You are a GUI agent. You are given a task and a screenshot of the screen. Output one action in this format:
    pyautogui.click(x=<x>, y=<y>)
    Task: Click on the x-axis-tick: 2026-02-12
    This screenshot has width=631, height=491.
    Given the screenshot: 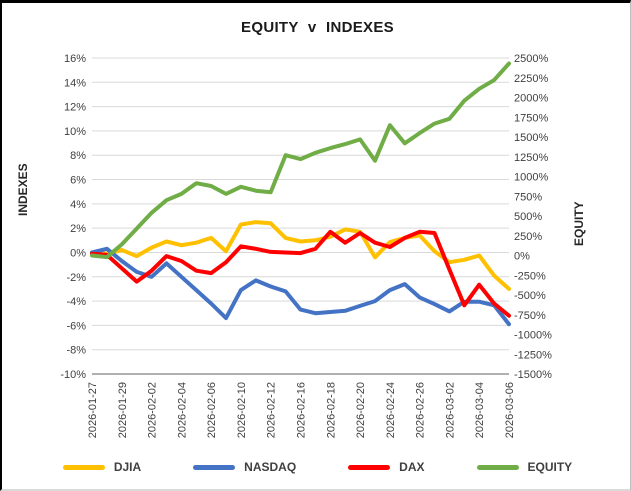 What is the action you would take?
    pyautogui.click(x=272, y=410)
    